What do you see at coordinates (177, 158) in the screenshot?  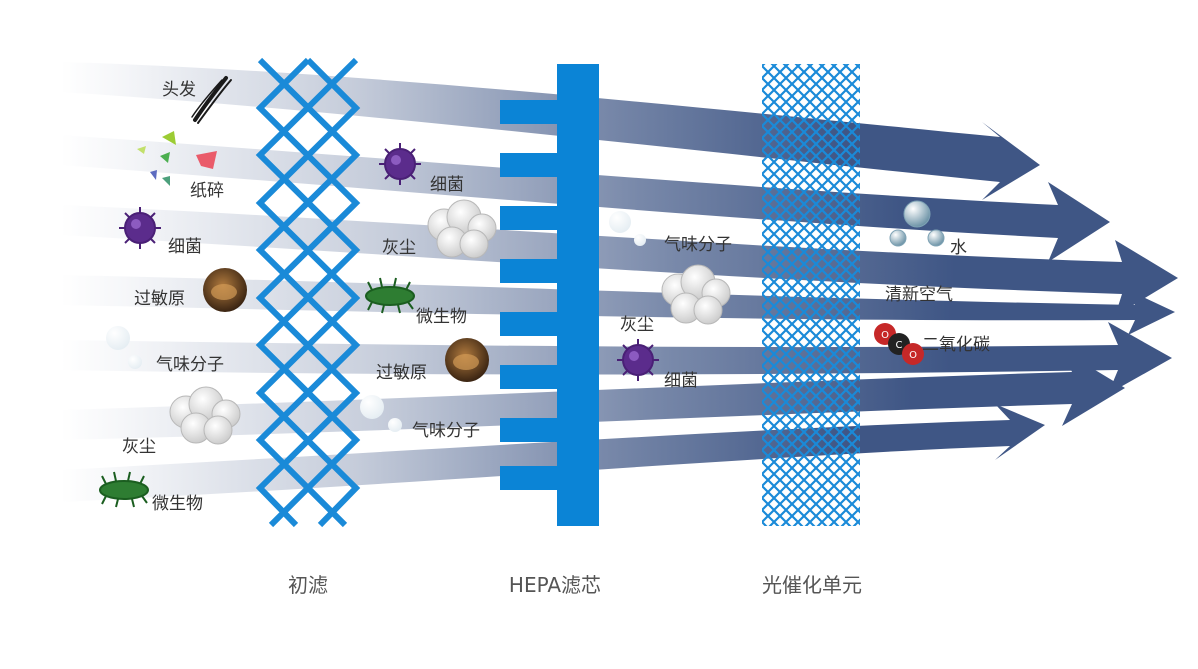 I see `paper-scraps-icon` at bounding box center [177, 158].